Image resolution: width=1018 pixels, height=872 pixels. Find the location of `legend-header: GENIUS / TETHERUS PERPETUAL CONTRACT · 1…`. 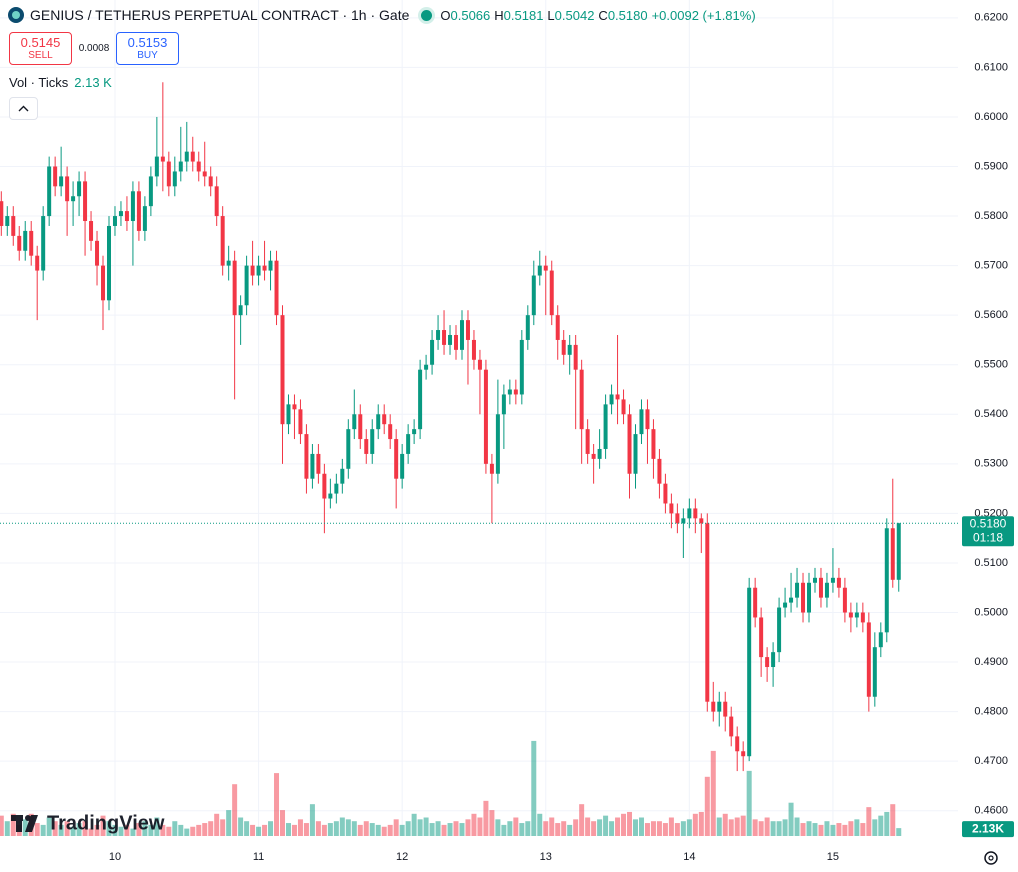

legend-header: GENIUS / TETHERUS PERPETUAL CONTRACT · 1… is located at coordinates (382, 15).